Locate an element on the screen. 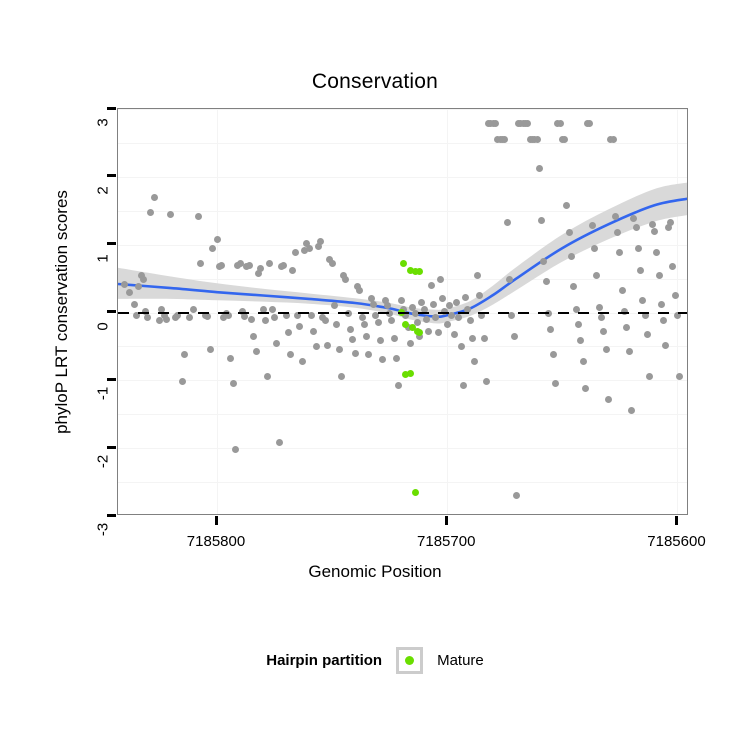 The width and height of the screenshot is (750, 750). y-axis-tick-label: -2 is located at coordinates (103, 461).